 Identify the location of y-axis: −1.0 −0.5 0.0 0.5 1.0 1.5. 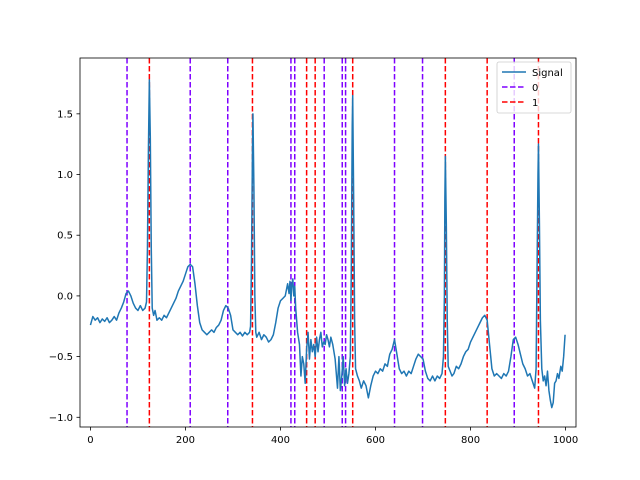
(64, 266).